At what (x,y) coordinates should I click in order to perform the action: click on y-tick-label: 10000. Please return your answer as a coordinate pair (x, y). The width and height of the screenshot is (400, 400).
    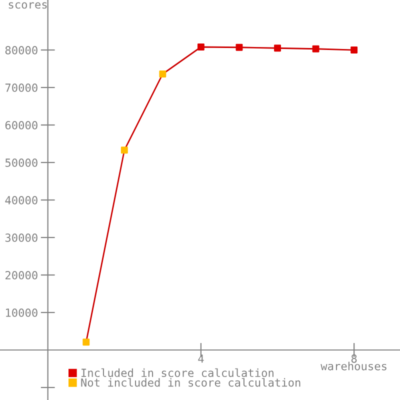
    Looking at the image, I should click on (22, 312).